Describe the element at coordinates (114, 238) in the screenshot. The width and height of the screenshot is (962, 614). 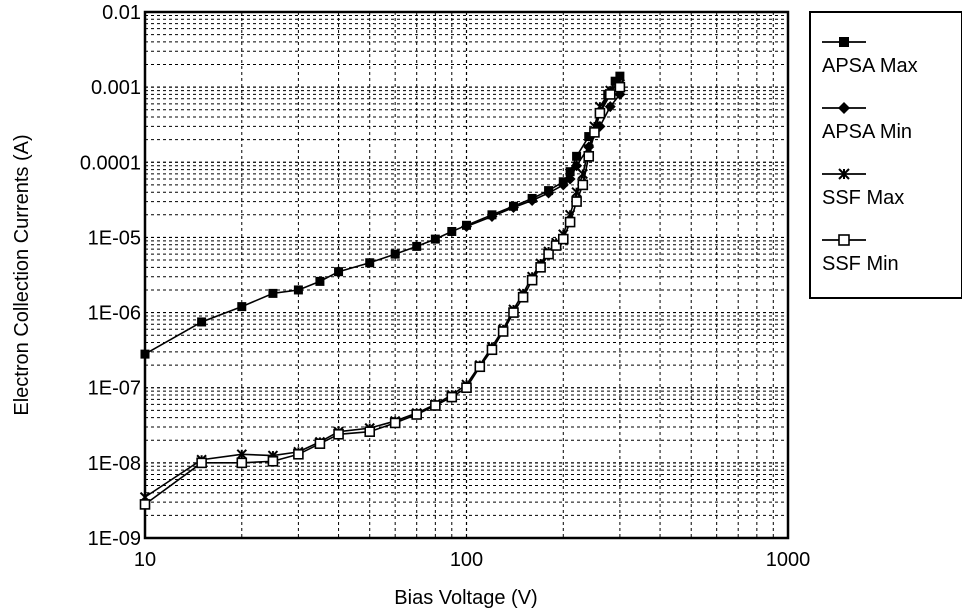
I see `y-tick-label: 1E-05` at that location.